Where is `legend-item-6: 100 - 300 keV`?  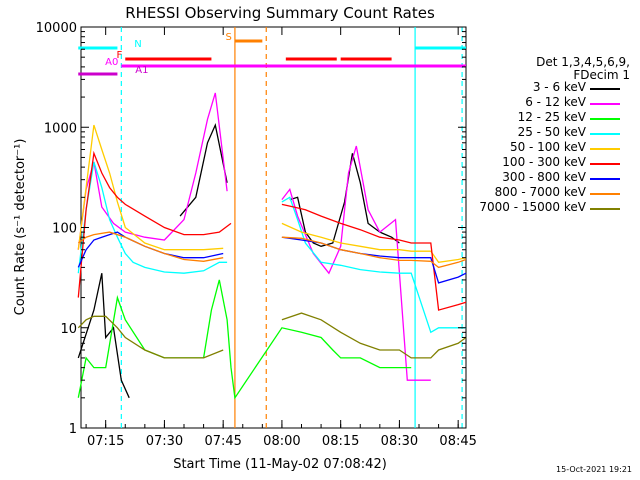 legend-item-6: 100 - 300 keV is located at coordinates (550, 164).